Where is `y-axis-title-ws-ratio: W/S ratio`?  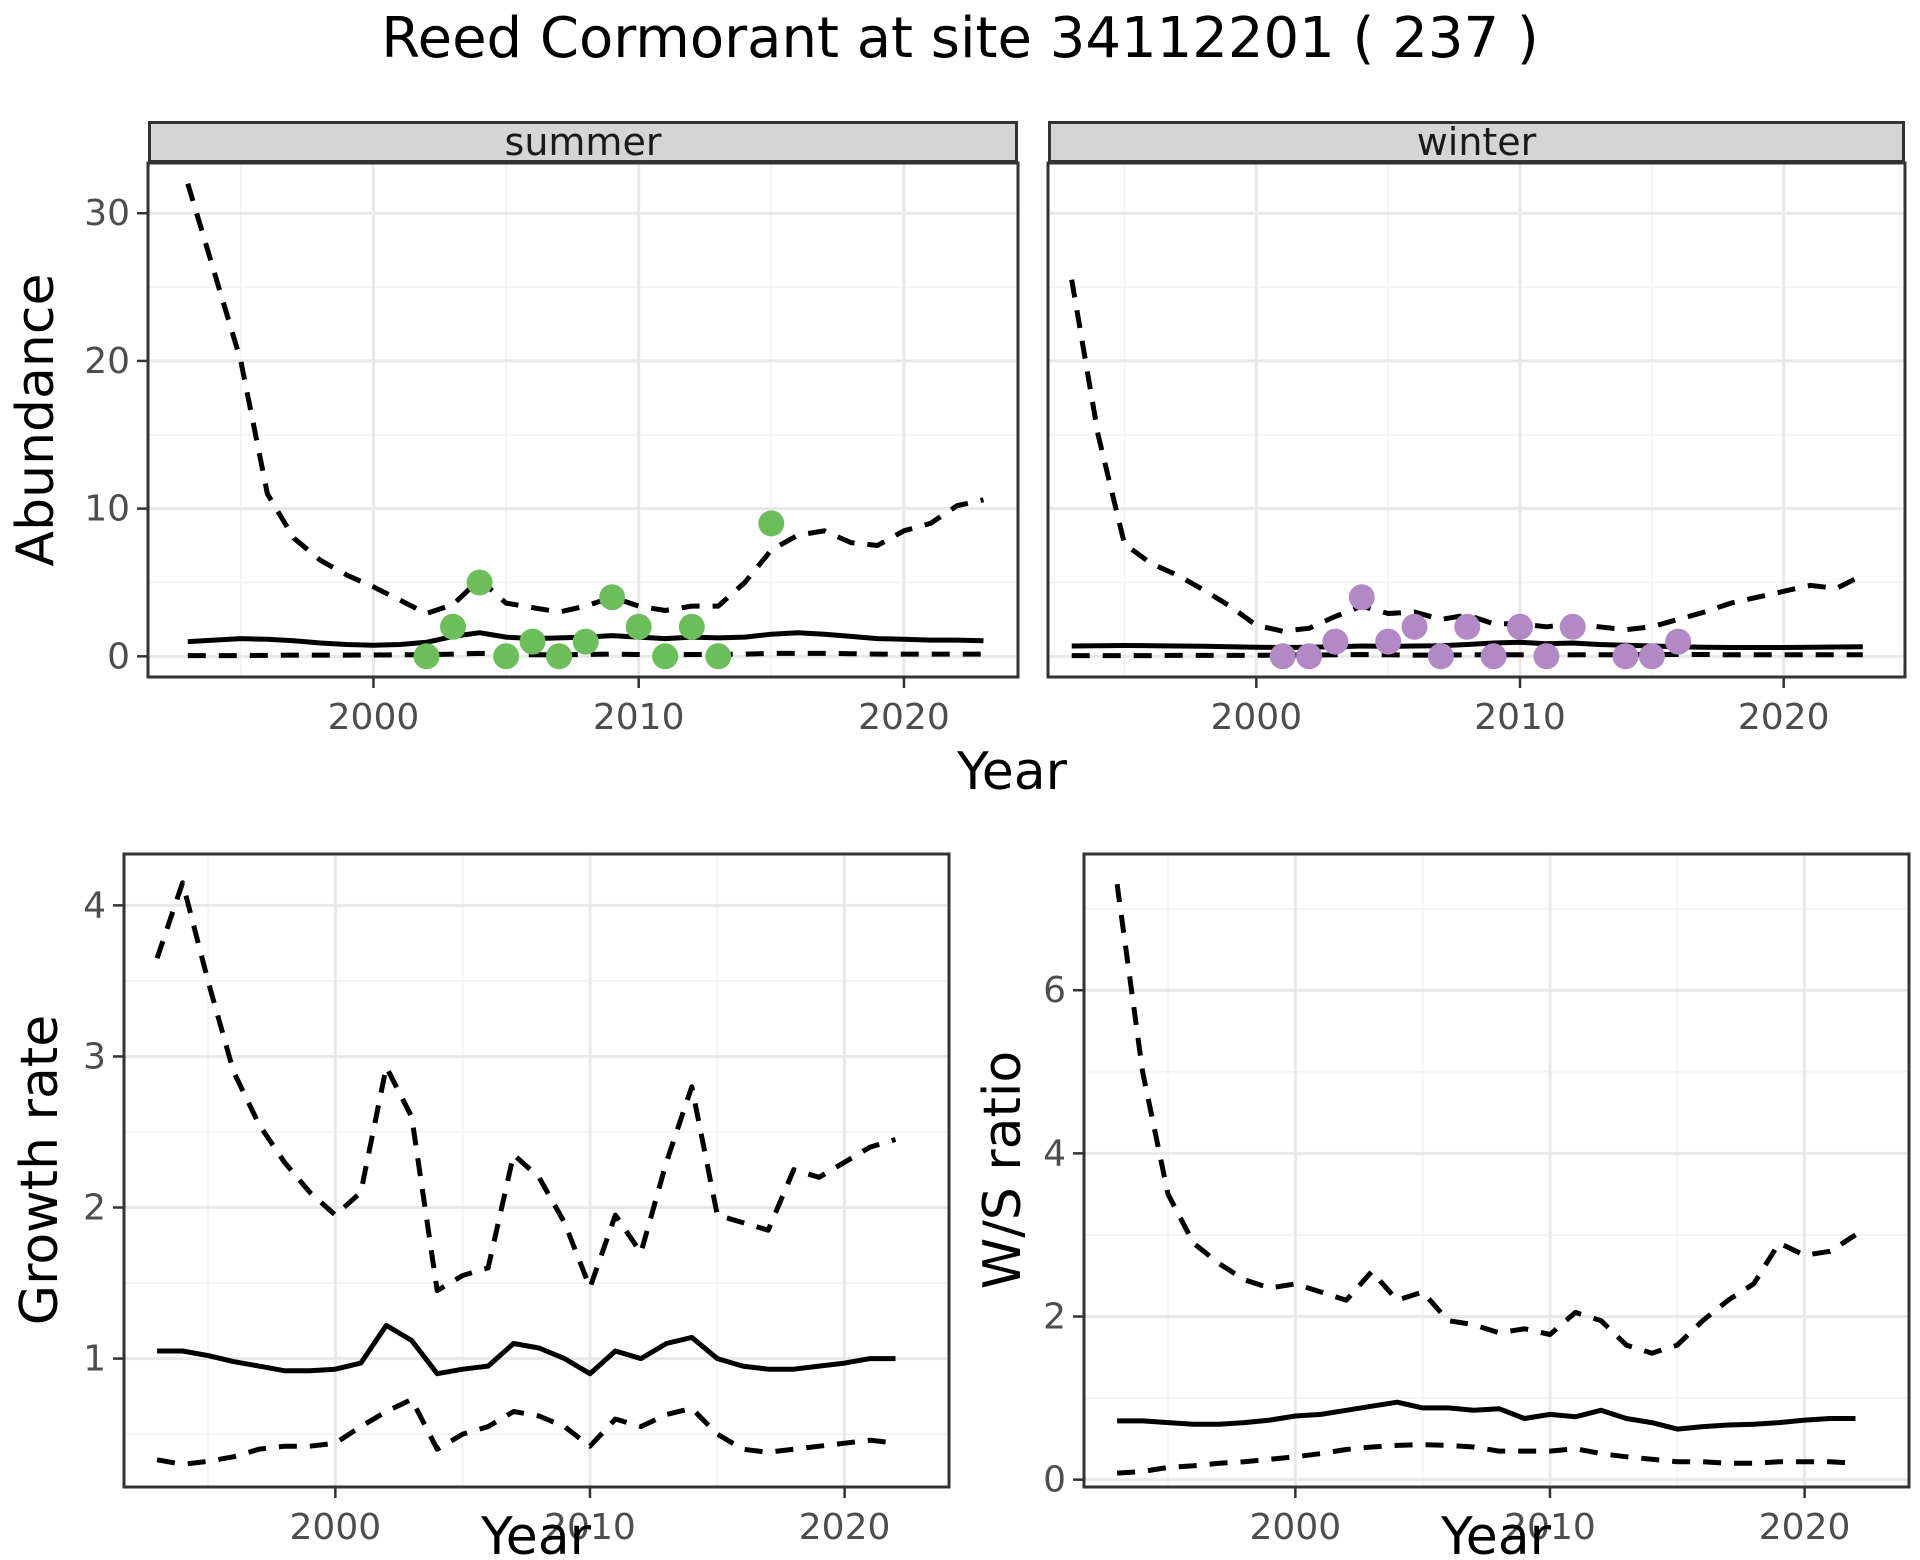 y-axis-title-ws-ratio: W/S ratio is located at coordinates (1003, 1170).